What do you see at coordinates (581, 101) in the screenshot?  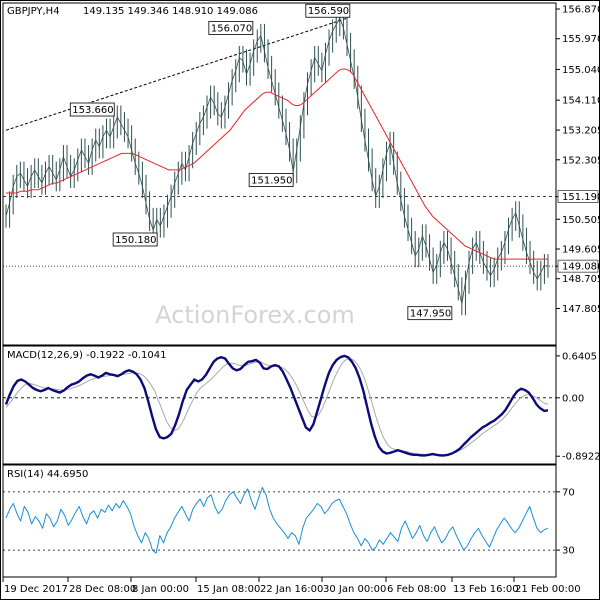 I see `price-ytick-label: 154.110` at bounding box center [581, 101].